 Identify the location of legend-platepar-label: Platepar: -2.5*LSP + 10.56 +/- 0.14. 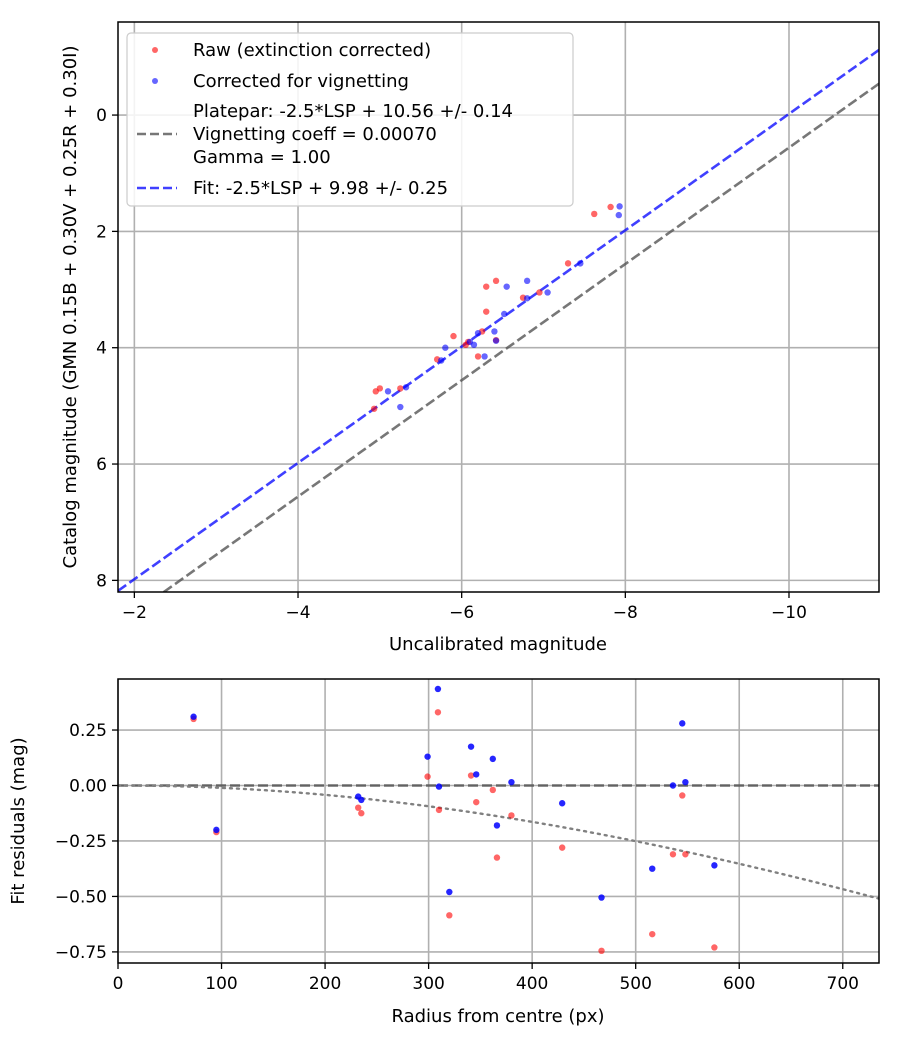
(353, 111).